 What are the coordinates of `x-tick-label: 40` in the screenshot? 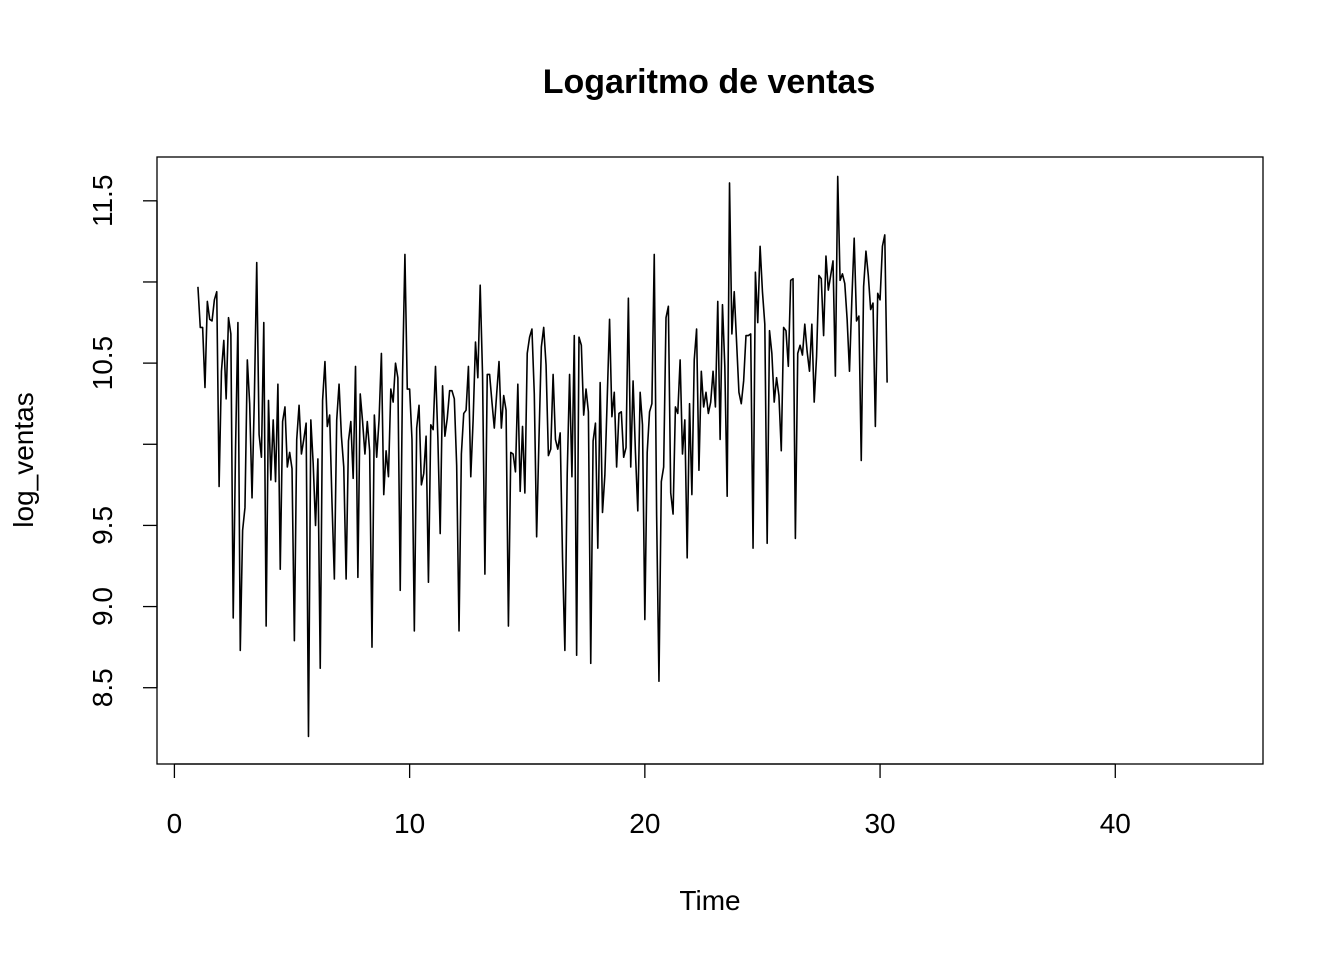 It's located at (1115, 823).